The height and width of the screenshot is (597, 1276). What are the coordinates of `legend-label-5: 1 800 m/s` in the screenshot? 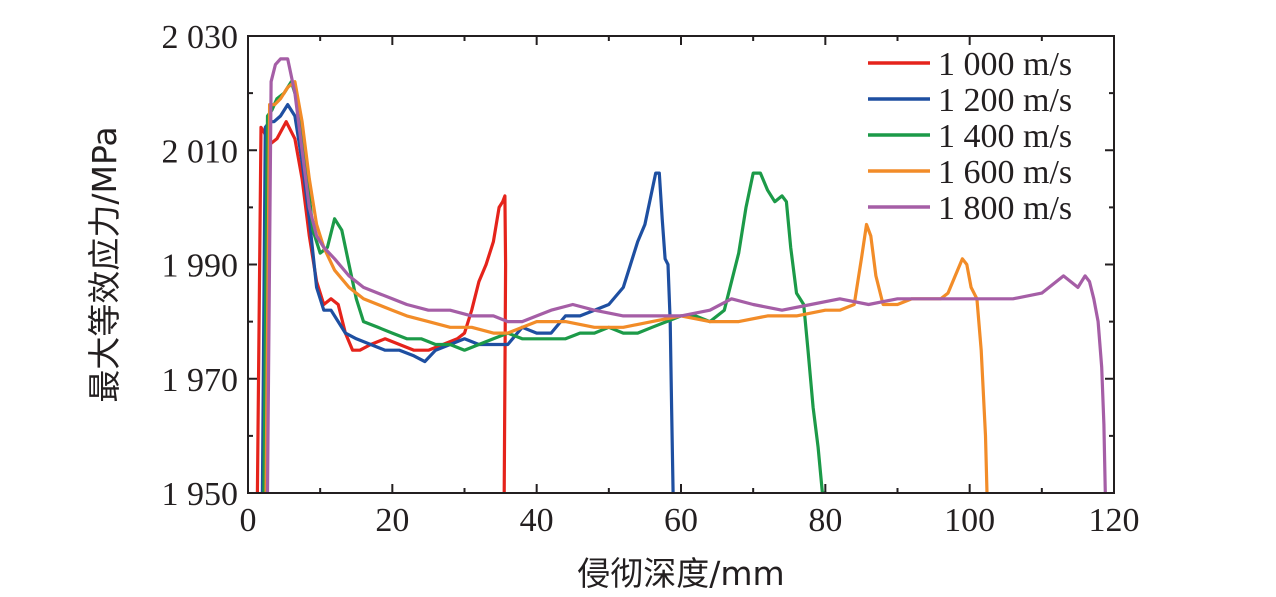 It's located at (1005, 208).